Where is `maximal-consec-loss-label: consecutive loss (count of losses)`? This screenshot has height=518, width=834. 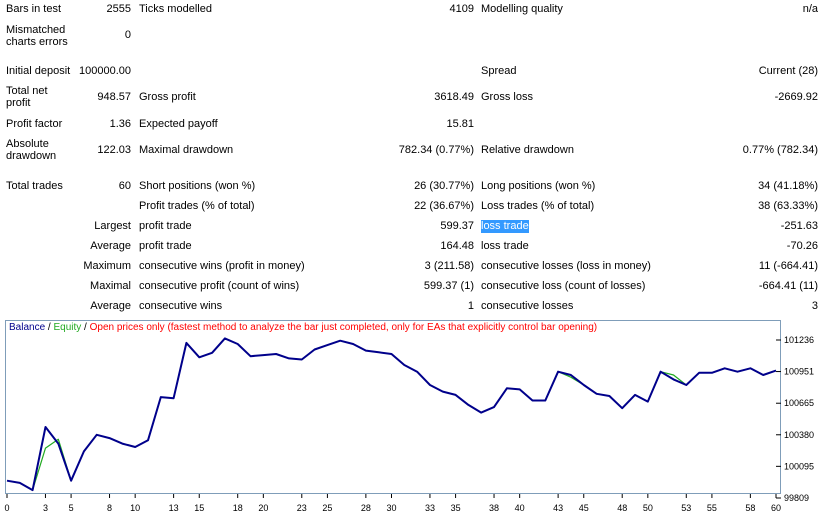
maximal-consec-loss-label: consecutive loss (count of losses) is located at coordinates (563, 286).